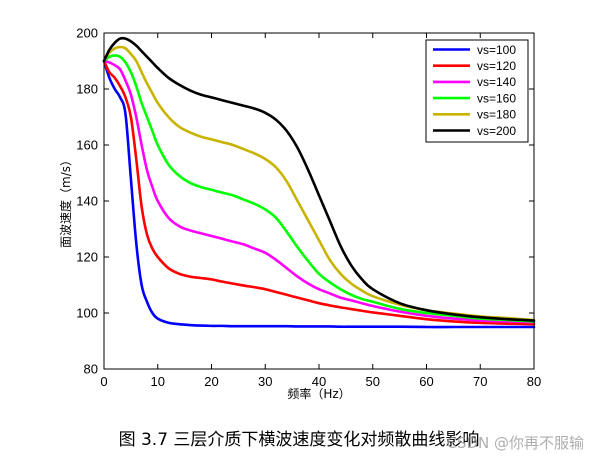 Image resolution: width=598 pixels, height=465 pixels. I want to click on legend-label: vs=140, so click(496, 82).